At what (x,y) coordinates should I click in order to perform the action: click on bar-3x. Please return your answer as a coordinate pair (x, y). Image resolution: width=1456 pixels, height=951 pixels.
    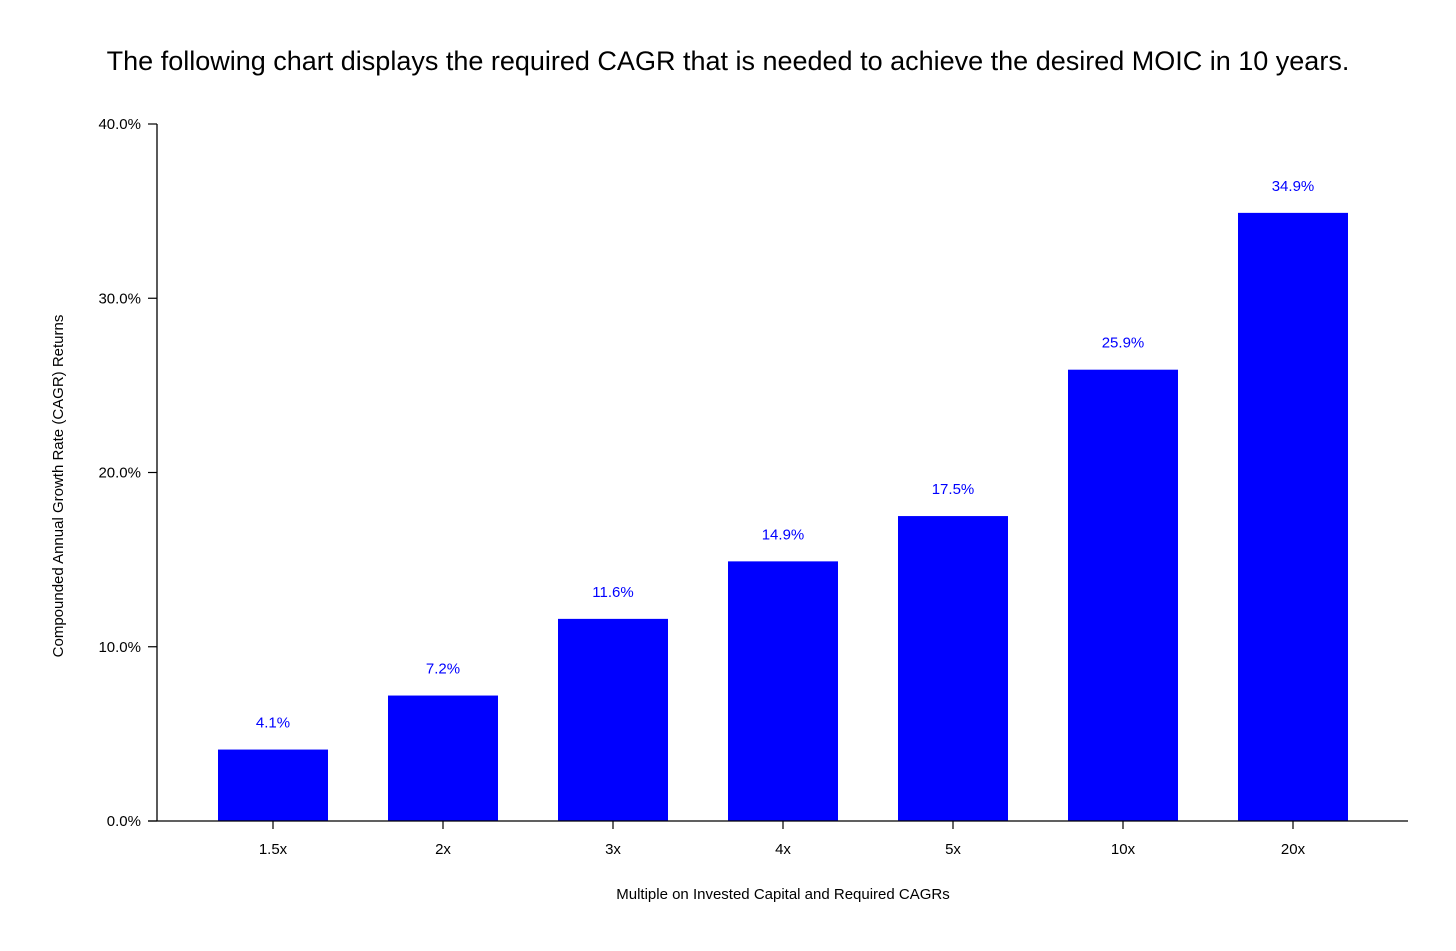
    Looking at the image, I should click on (613, 719).